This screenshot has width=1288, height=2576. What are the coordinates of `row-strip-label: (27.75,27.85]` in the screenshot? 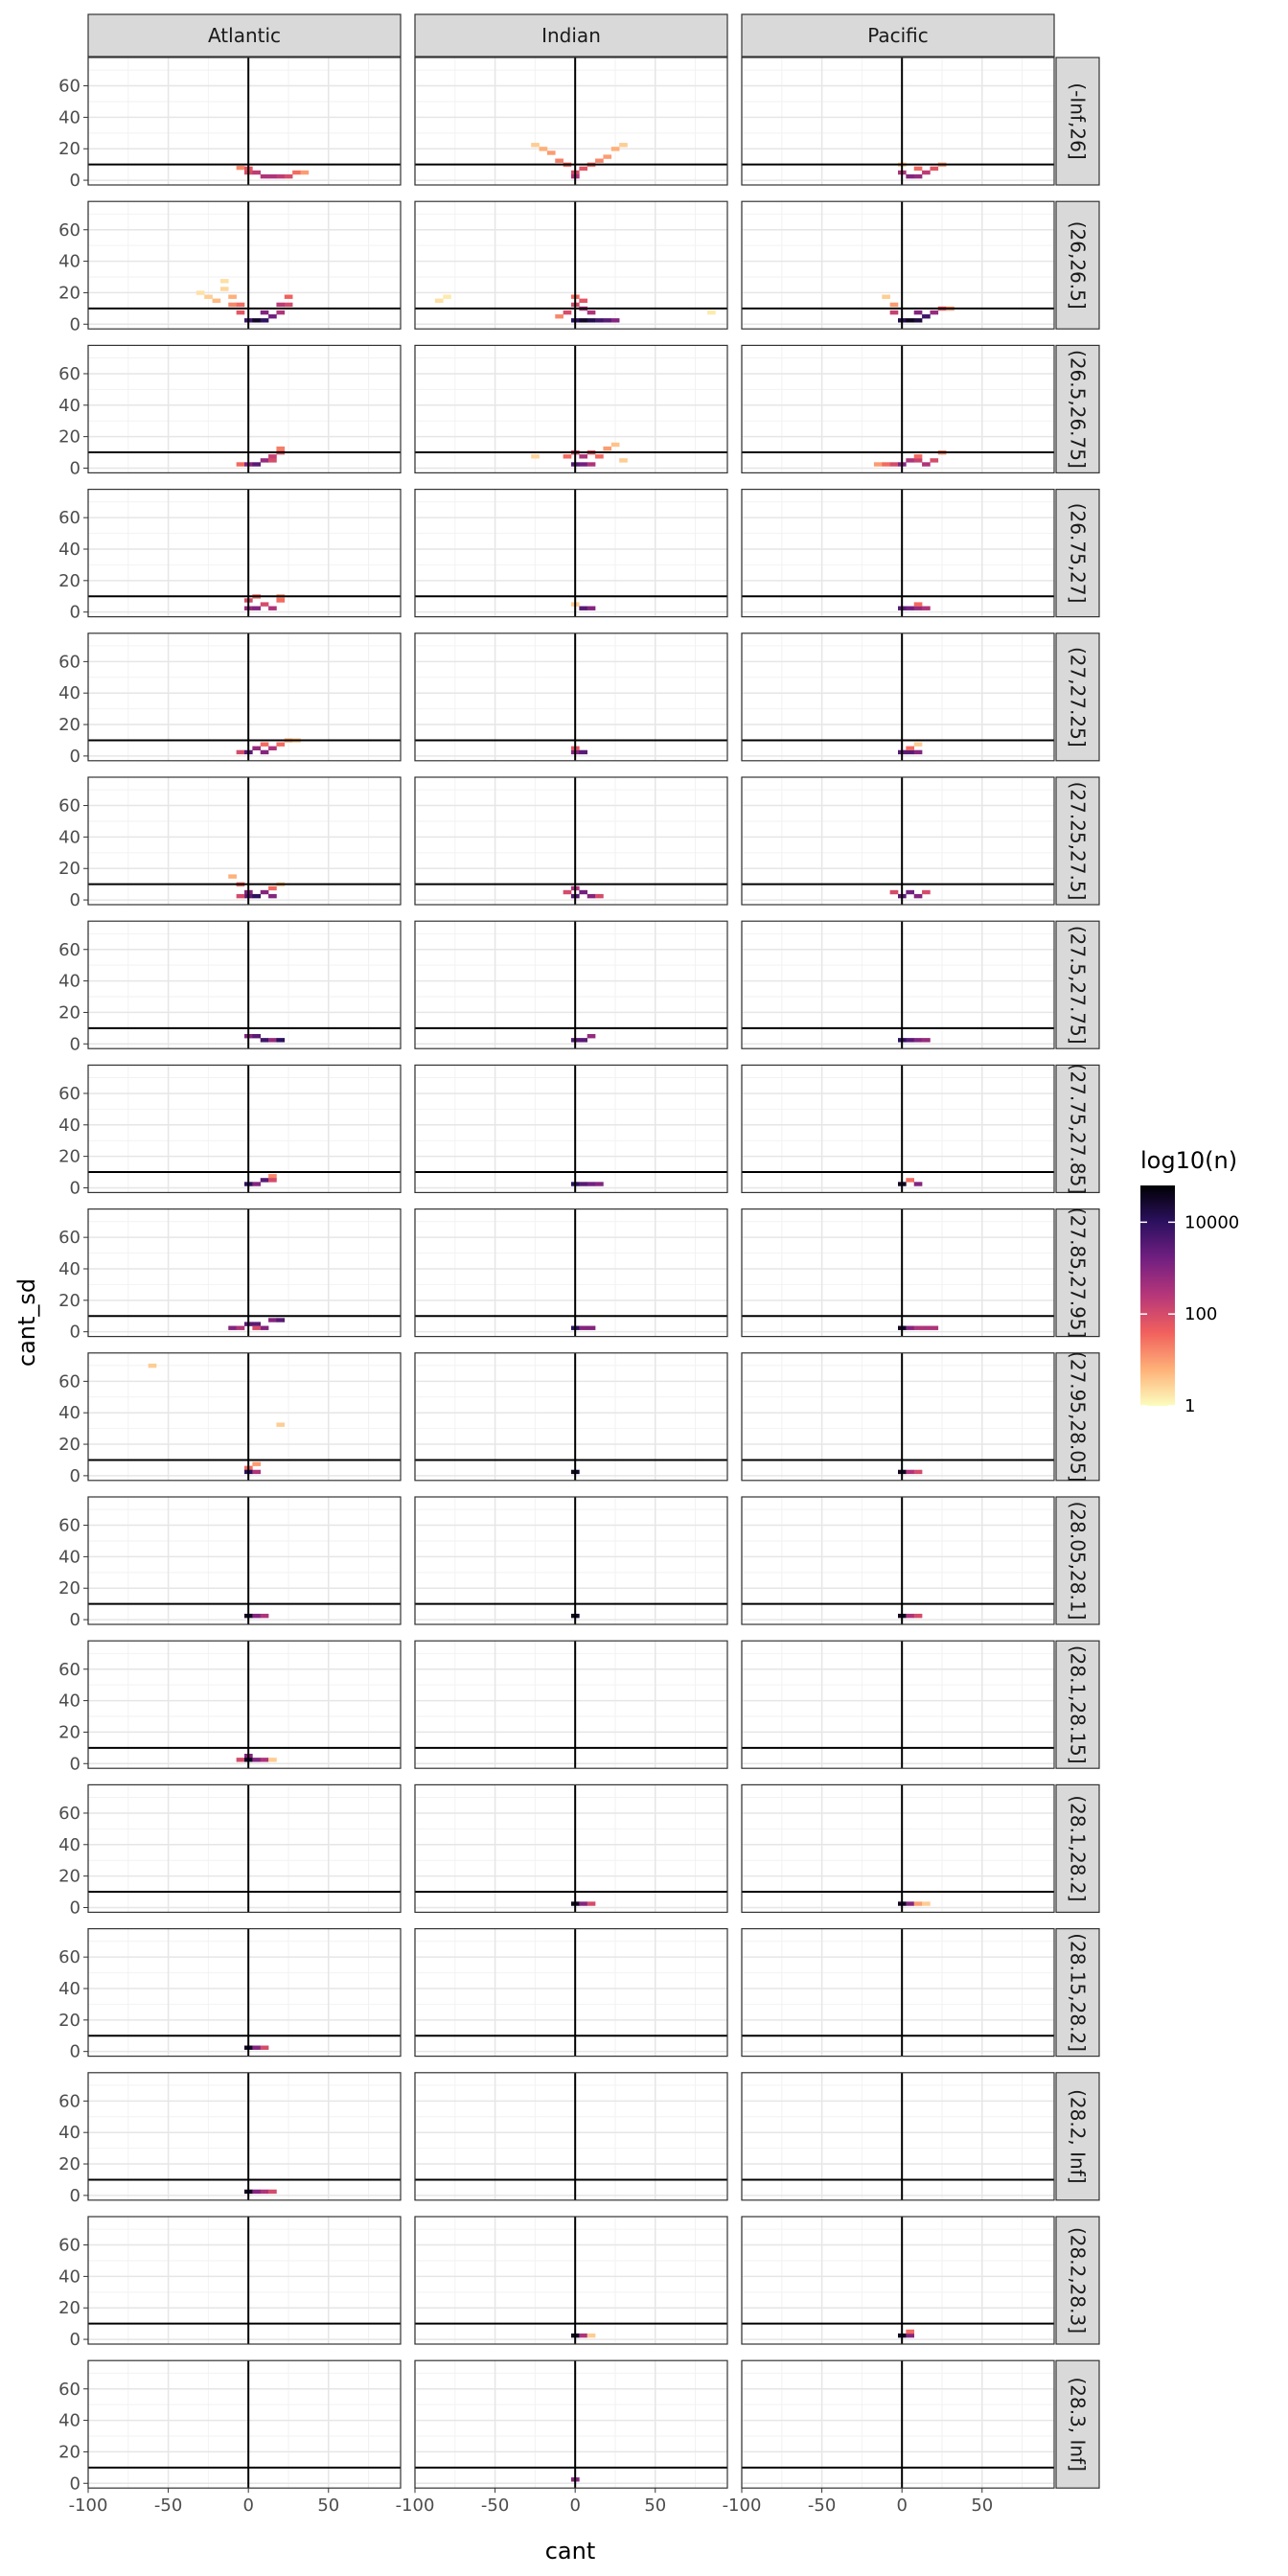 It's located at (1078, 1129).